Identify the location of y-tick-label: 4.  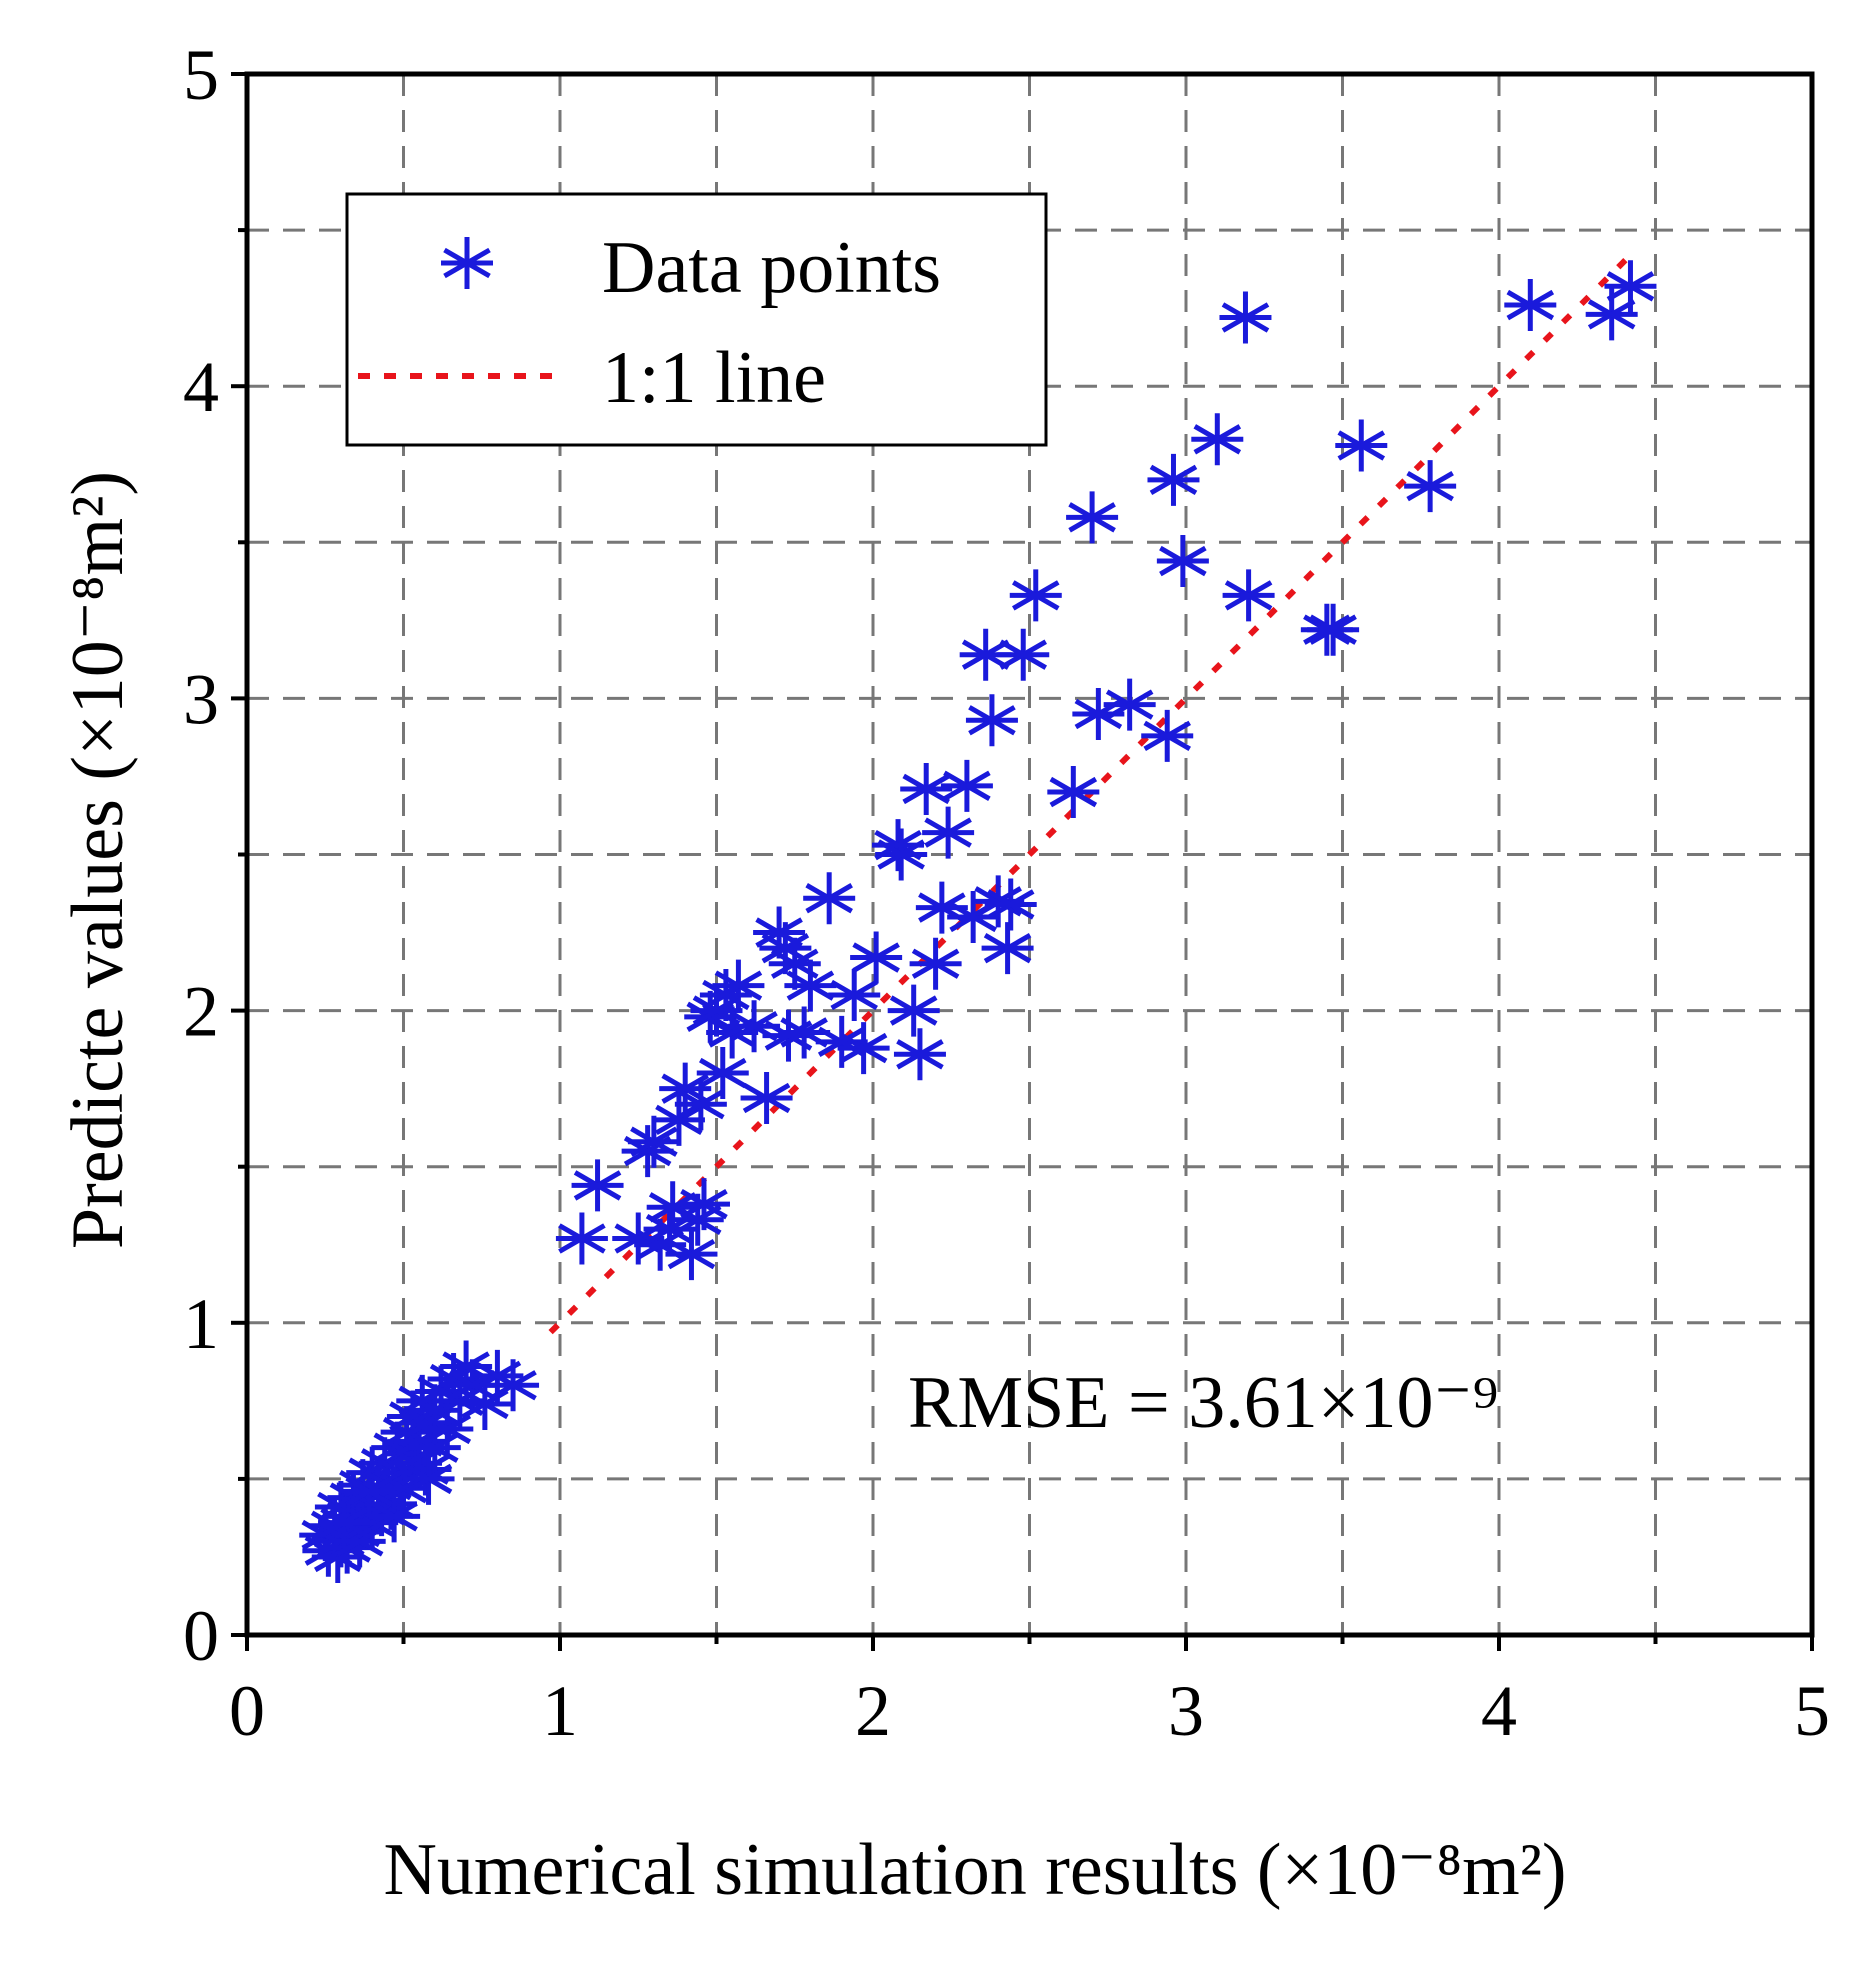
(201, 387).